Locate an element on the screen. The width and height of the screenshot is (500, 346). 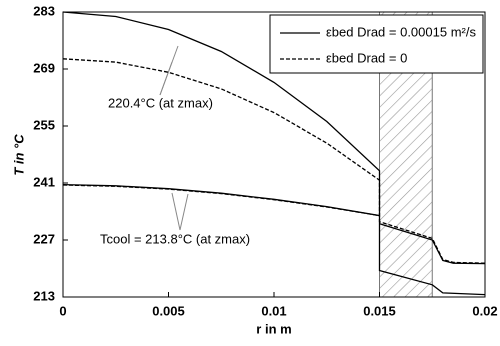
x-tick-label: 0.015 is located at coordinates (379, 310).